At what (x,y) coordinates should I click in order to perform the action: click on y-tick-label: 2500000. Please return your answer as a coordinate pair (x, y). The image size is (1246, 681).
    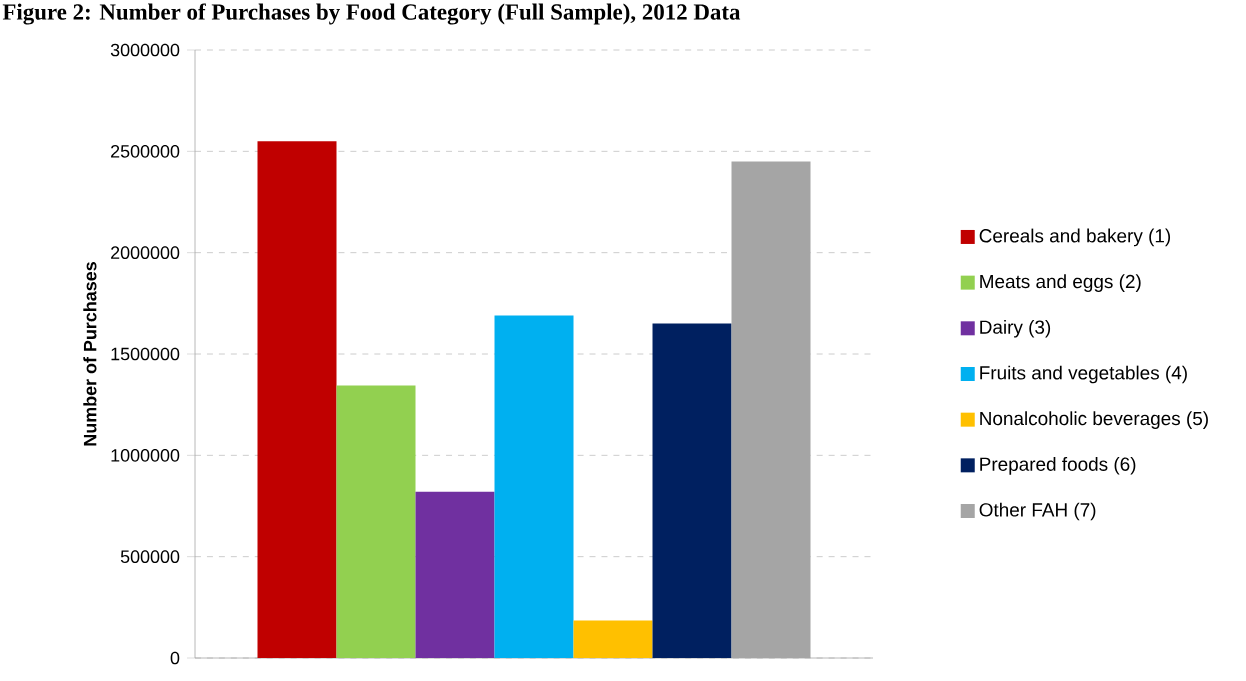
    Looking at the image, I should click on (145, 151).